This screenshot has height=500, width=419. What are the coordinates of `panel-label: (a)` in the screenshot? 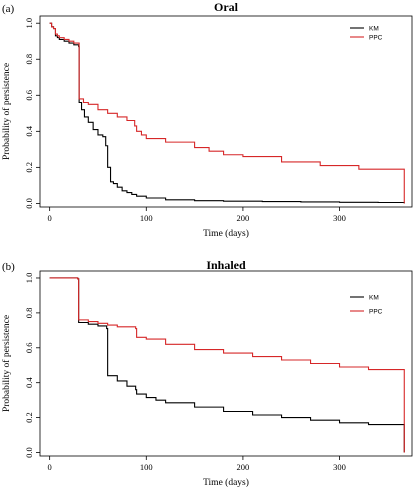 It's located at (8, 9).